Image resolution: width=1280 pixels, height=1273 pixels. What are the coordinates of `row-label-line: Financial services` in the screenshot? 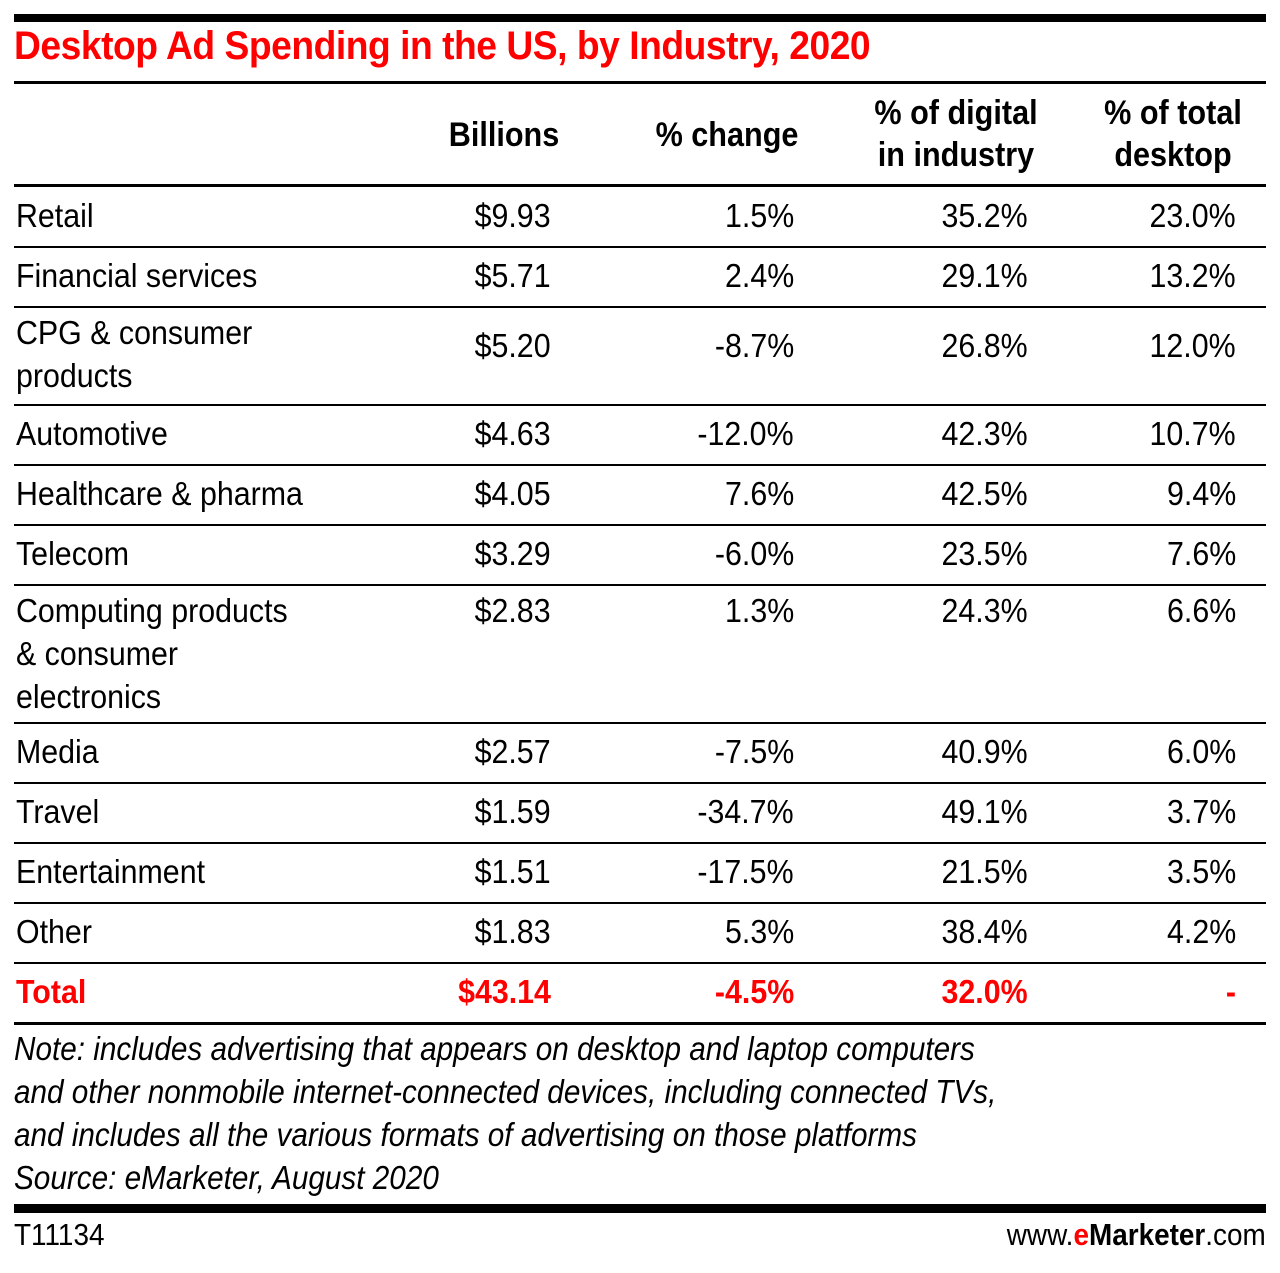 It's located at (137, 275).